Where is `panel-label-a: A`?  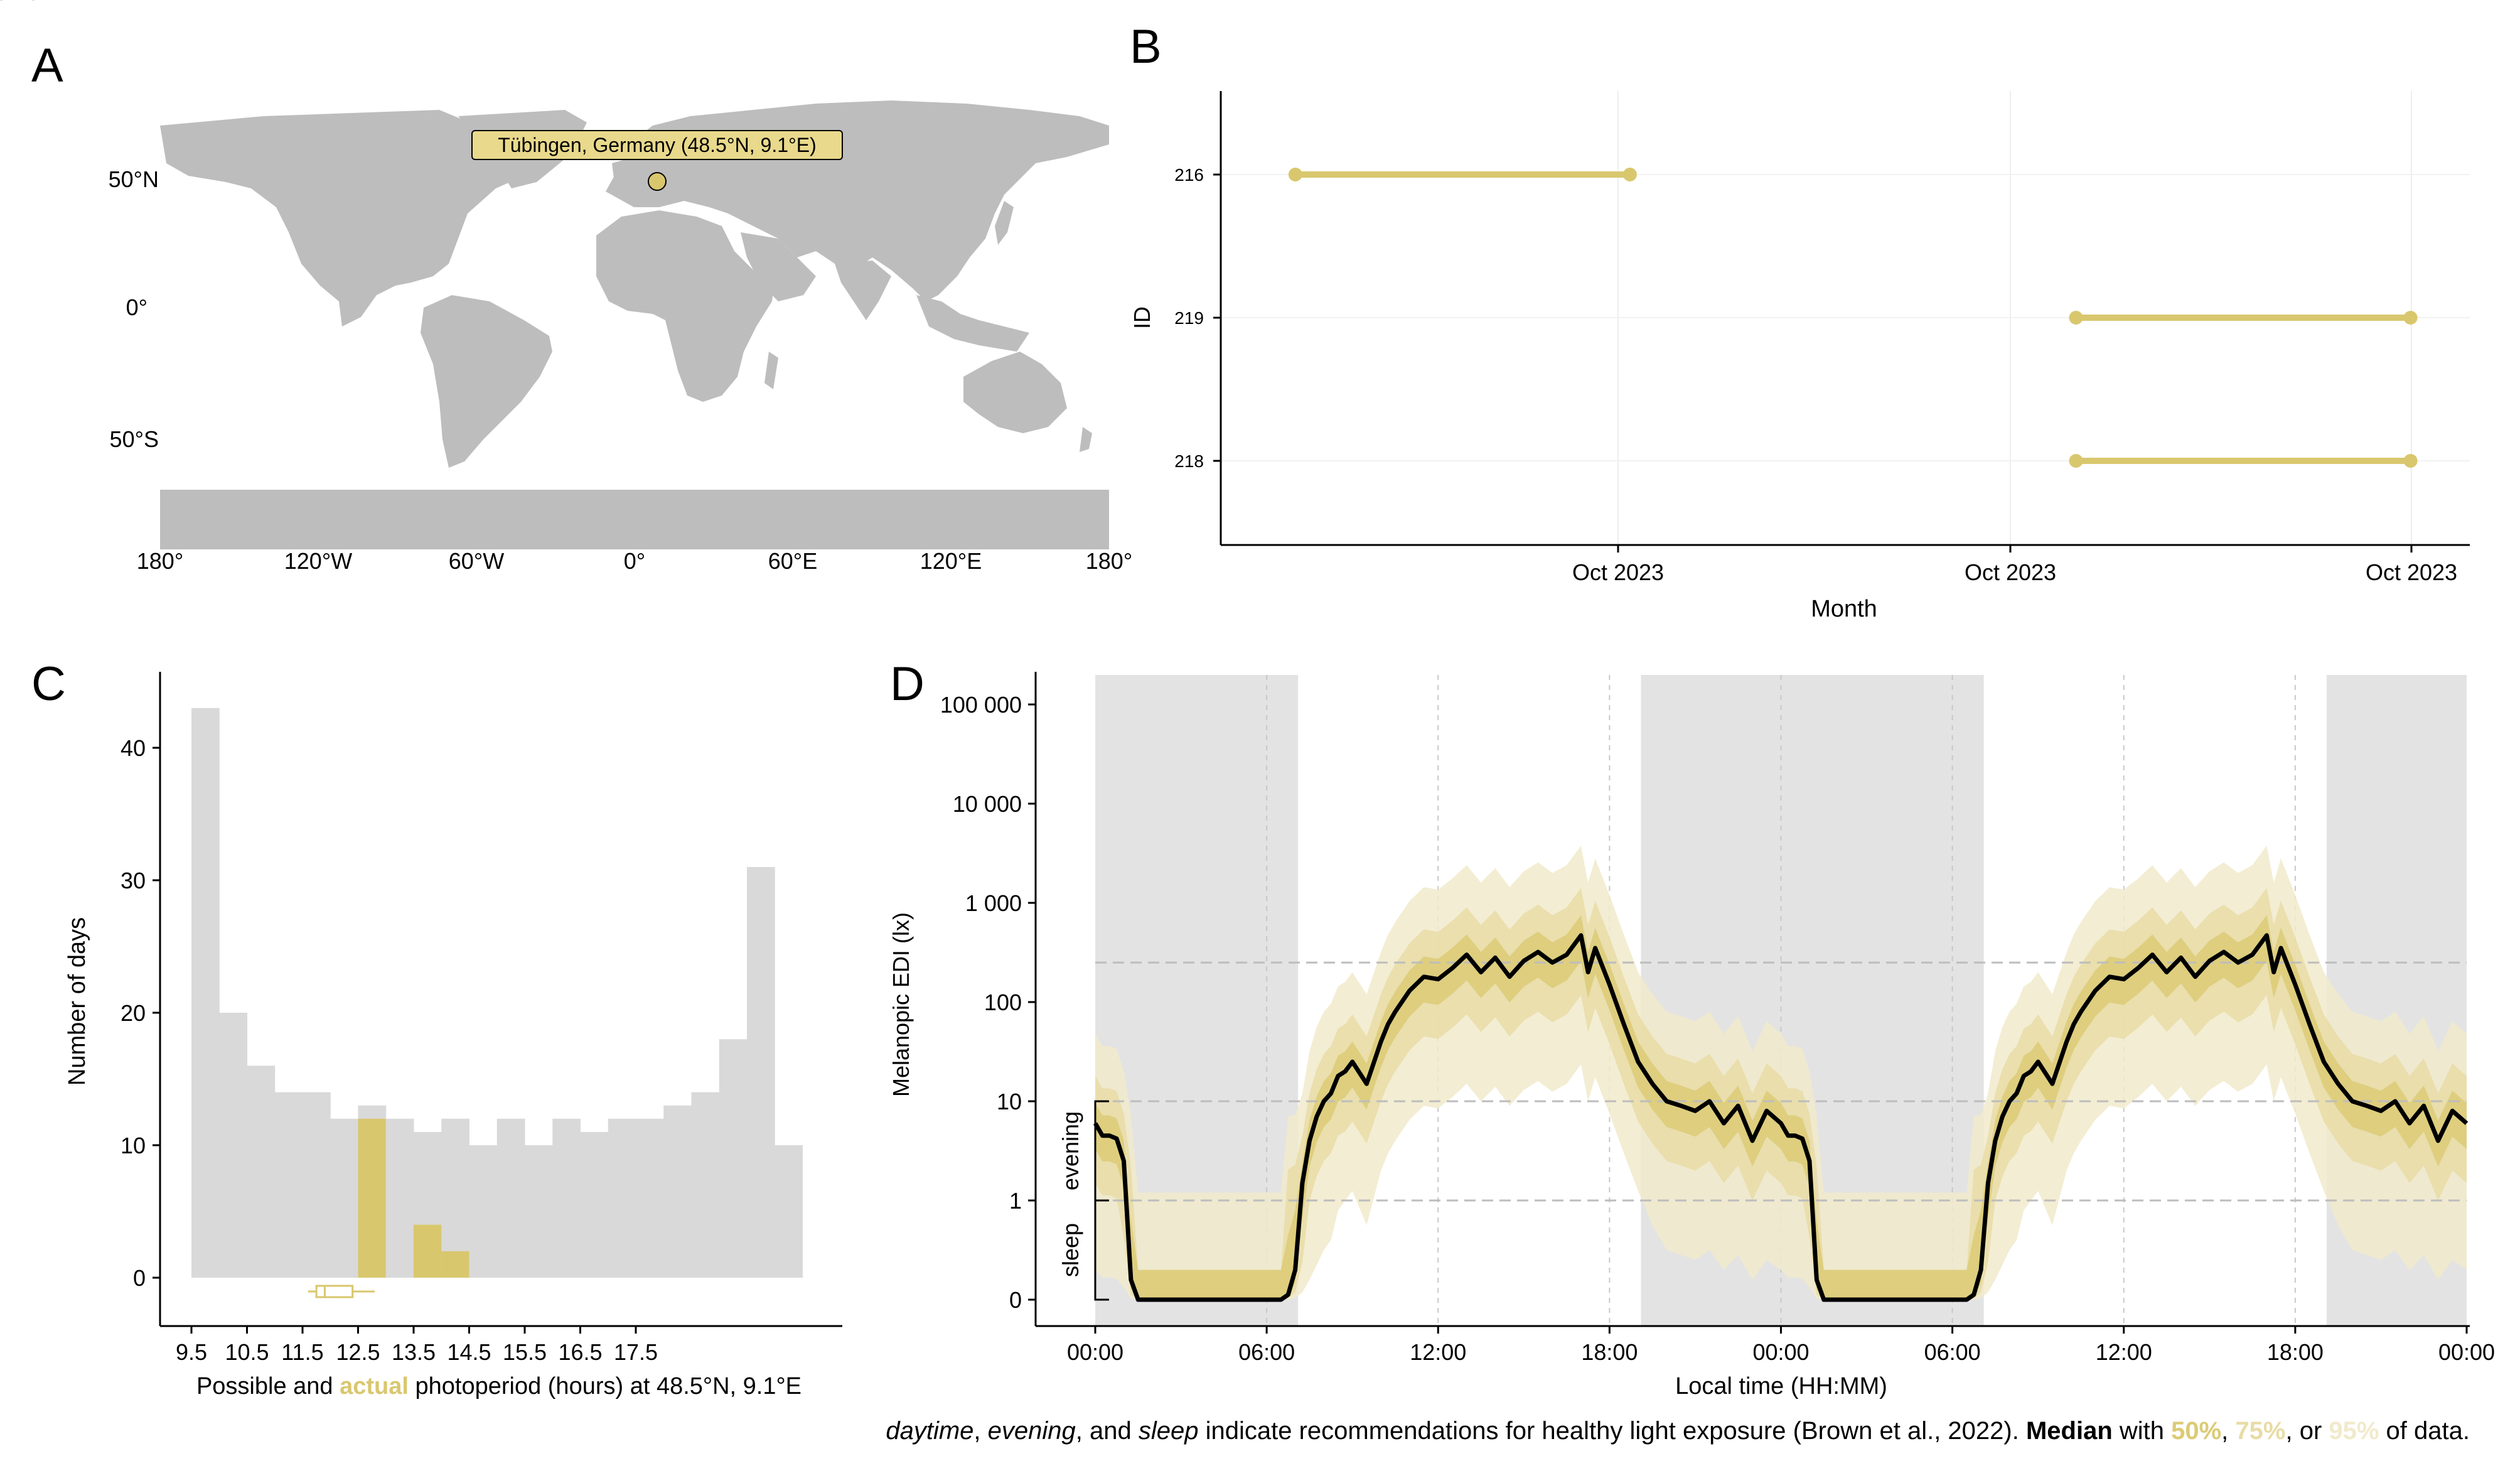
panel-label-a: A is located at coordinates (47, 65).